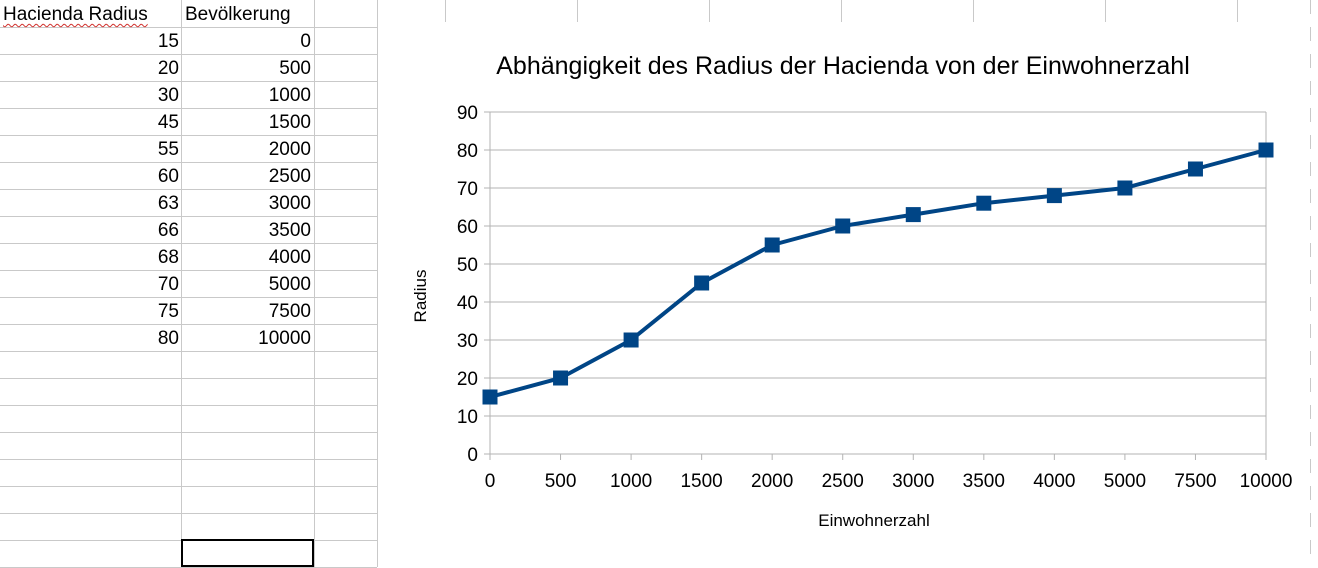 This screenshot has height=568, width=1318. Describe the element at coordinates (168, 149) in the screenshot. I see `cell-radius: 55` at that location.